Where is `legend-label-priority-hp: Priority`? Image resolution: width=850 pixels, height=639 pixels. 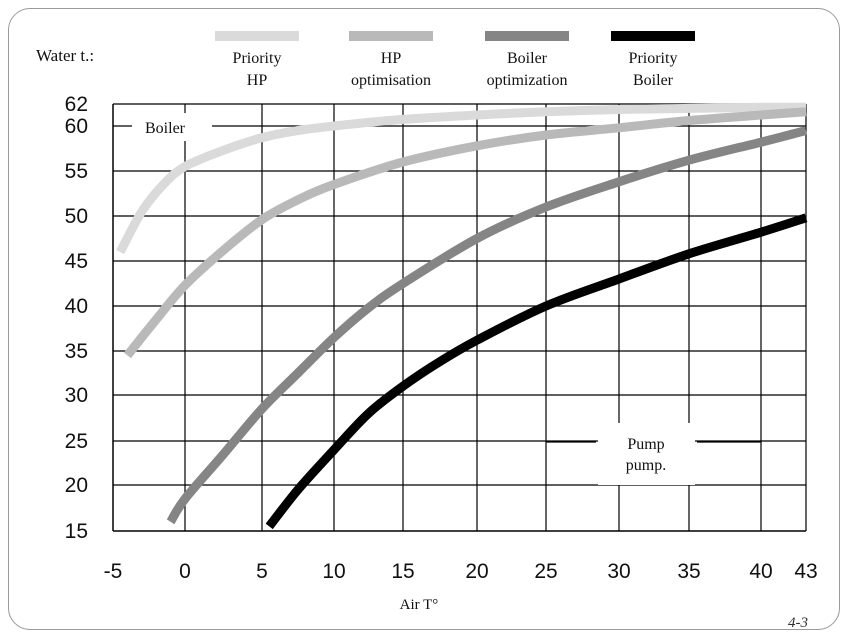 legend-label-priority-hp: Priority is located at coordinates (257, 58).